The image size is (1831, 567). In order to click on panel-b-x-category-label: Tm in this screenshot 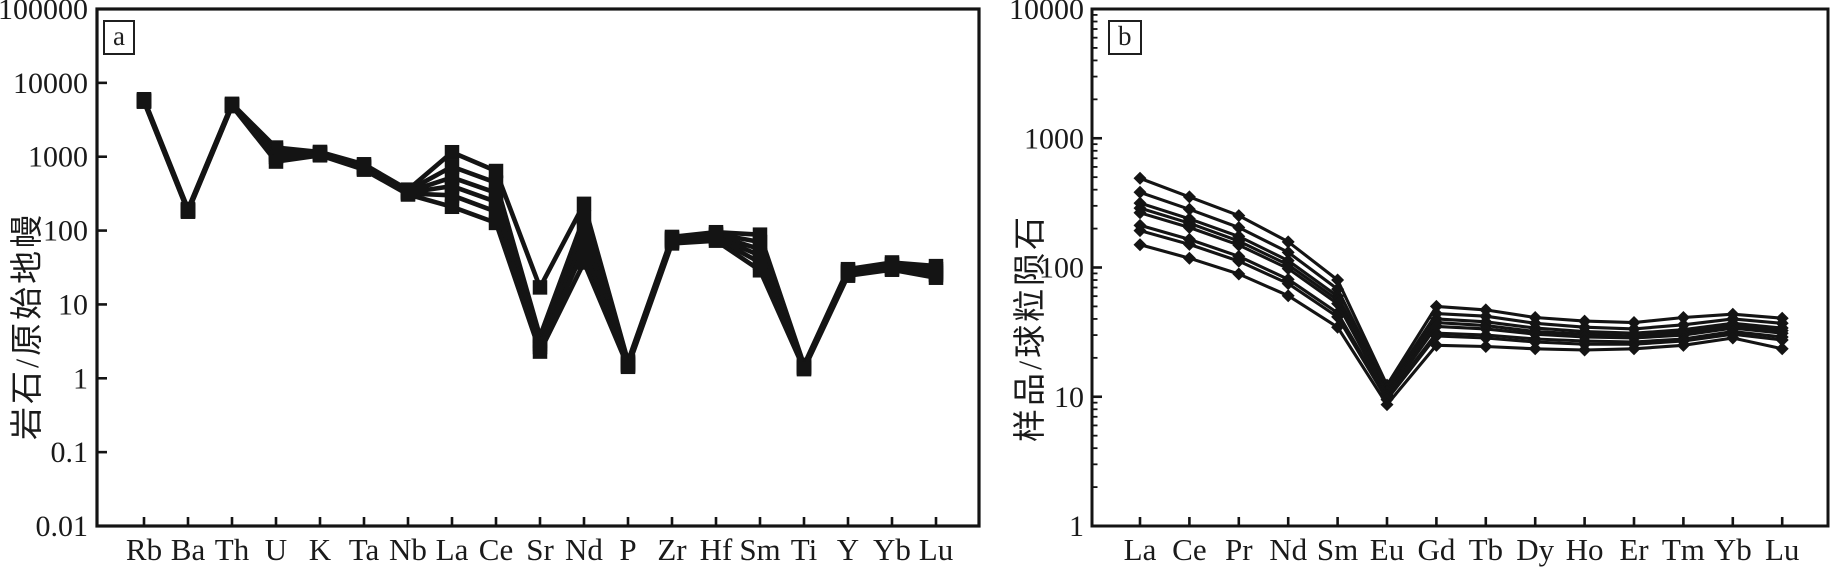, I will do `click(1683, 549)`.